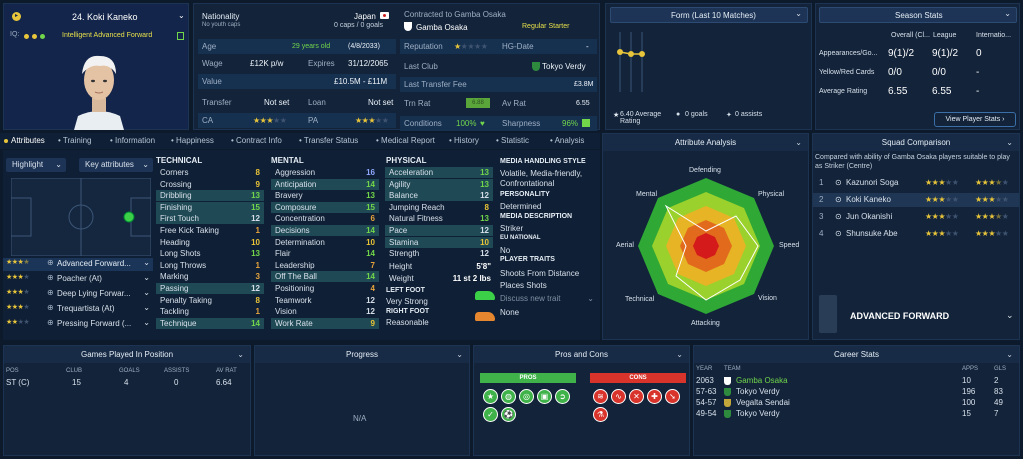 The width and height of the screenshot is (1023, 459). What do you see at coordinates (325, 277) in the screenshot?
I see `attribute-off-the-ball: Off The Ball 14` at bounding box center [325, 277].